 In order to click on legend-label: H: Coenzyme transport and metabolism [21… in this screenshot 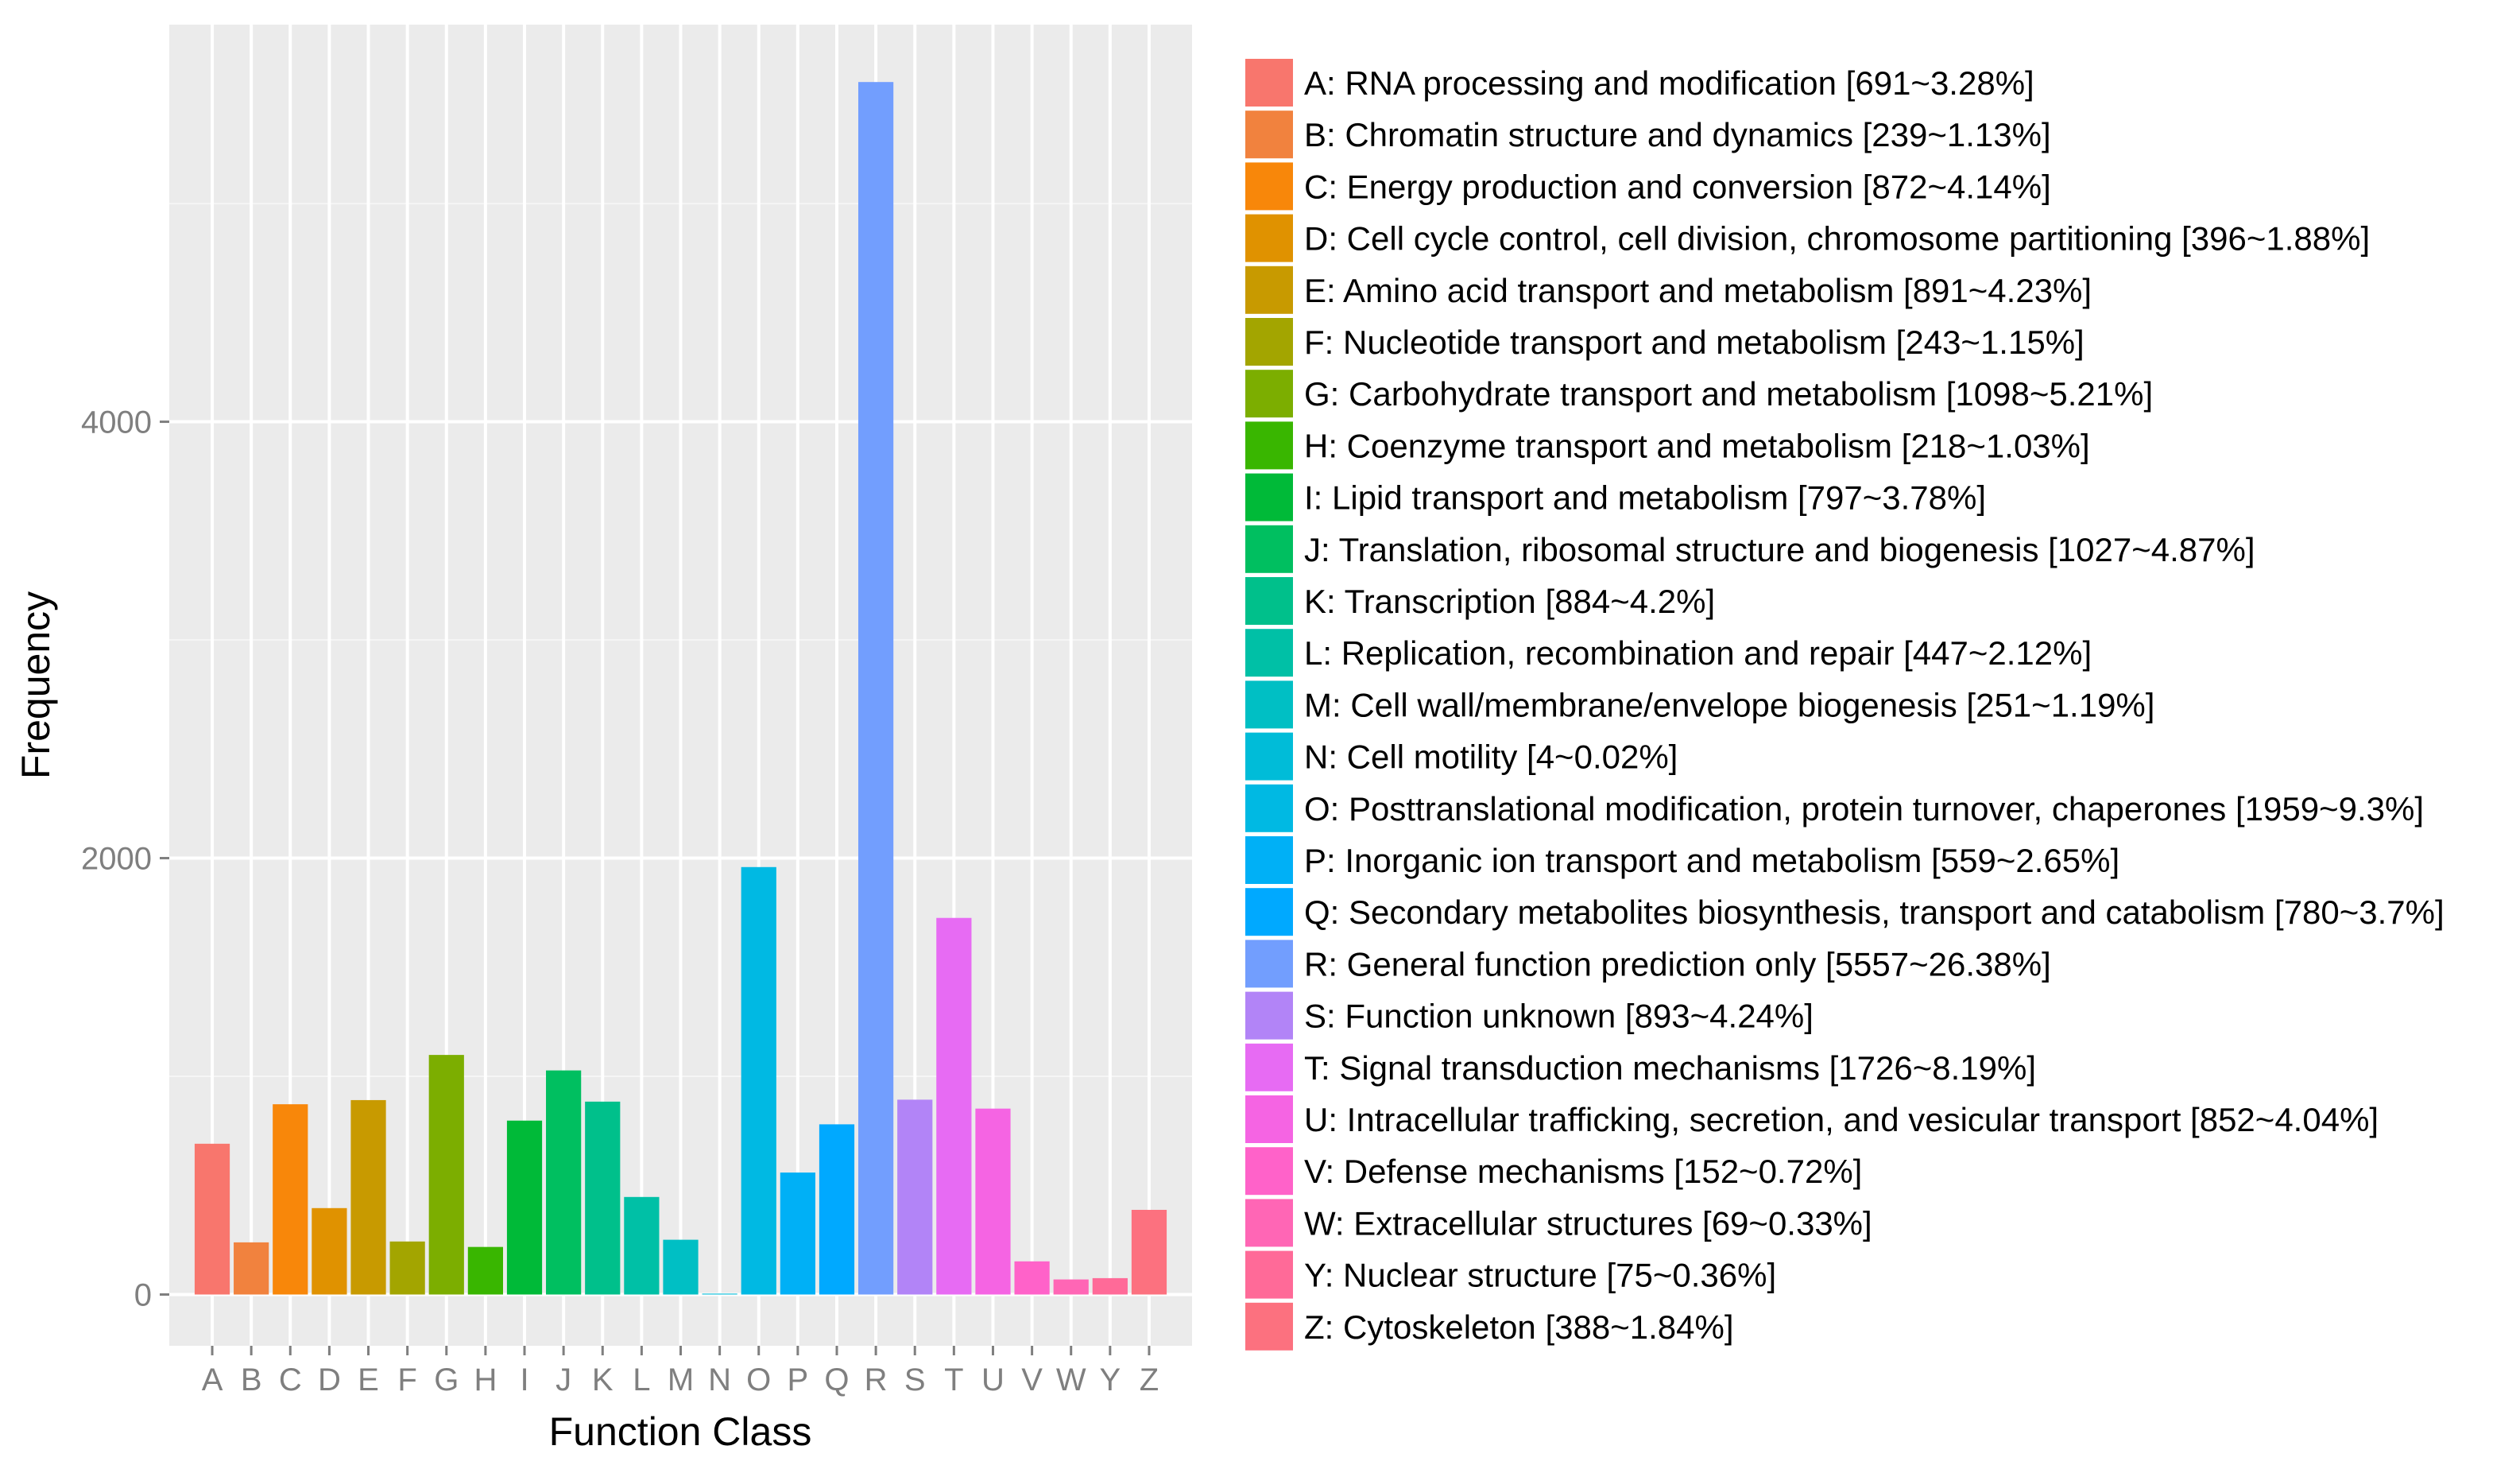, I will do `click(1697, 445)`.